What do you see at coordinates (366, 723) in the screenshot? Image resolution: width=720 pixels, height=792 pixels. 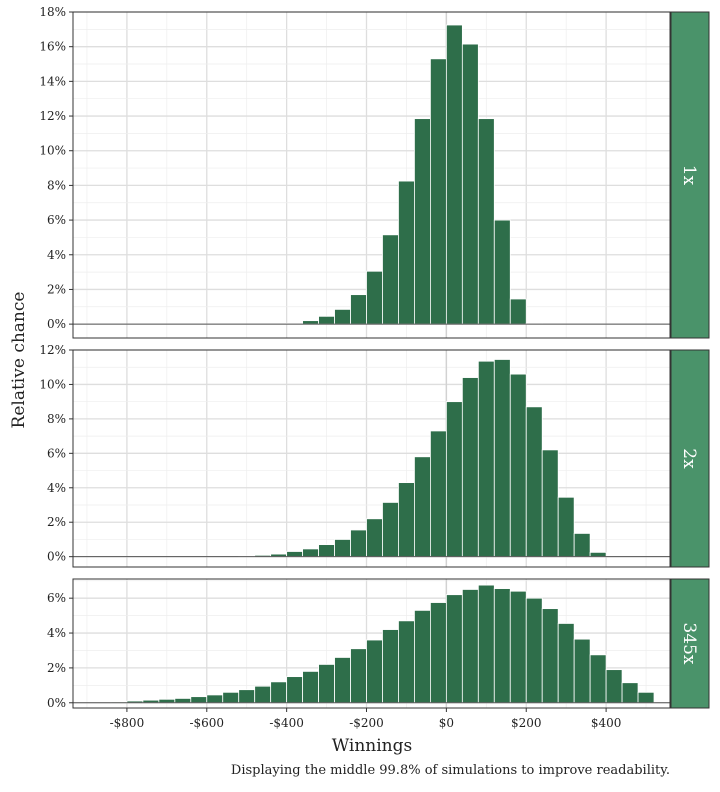 I see `x-tick-label: -$200` at bounding box center [366, 723].